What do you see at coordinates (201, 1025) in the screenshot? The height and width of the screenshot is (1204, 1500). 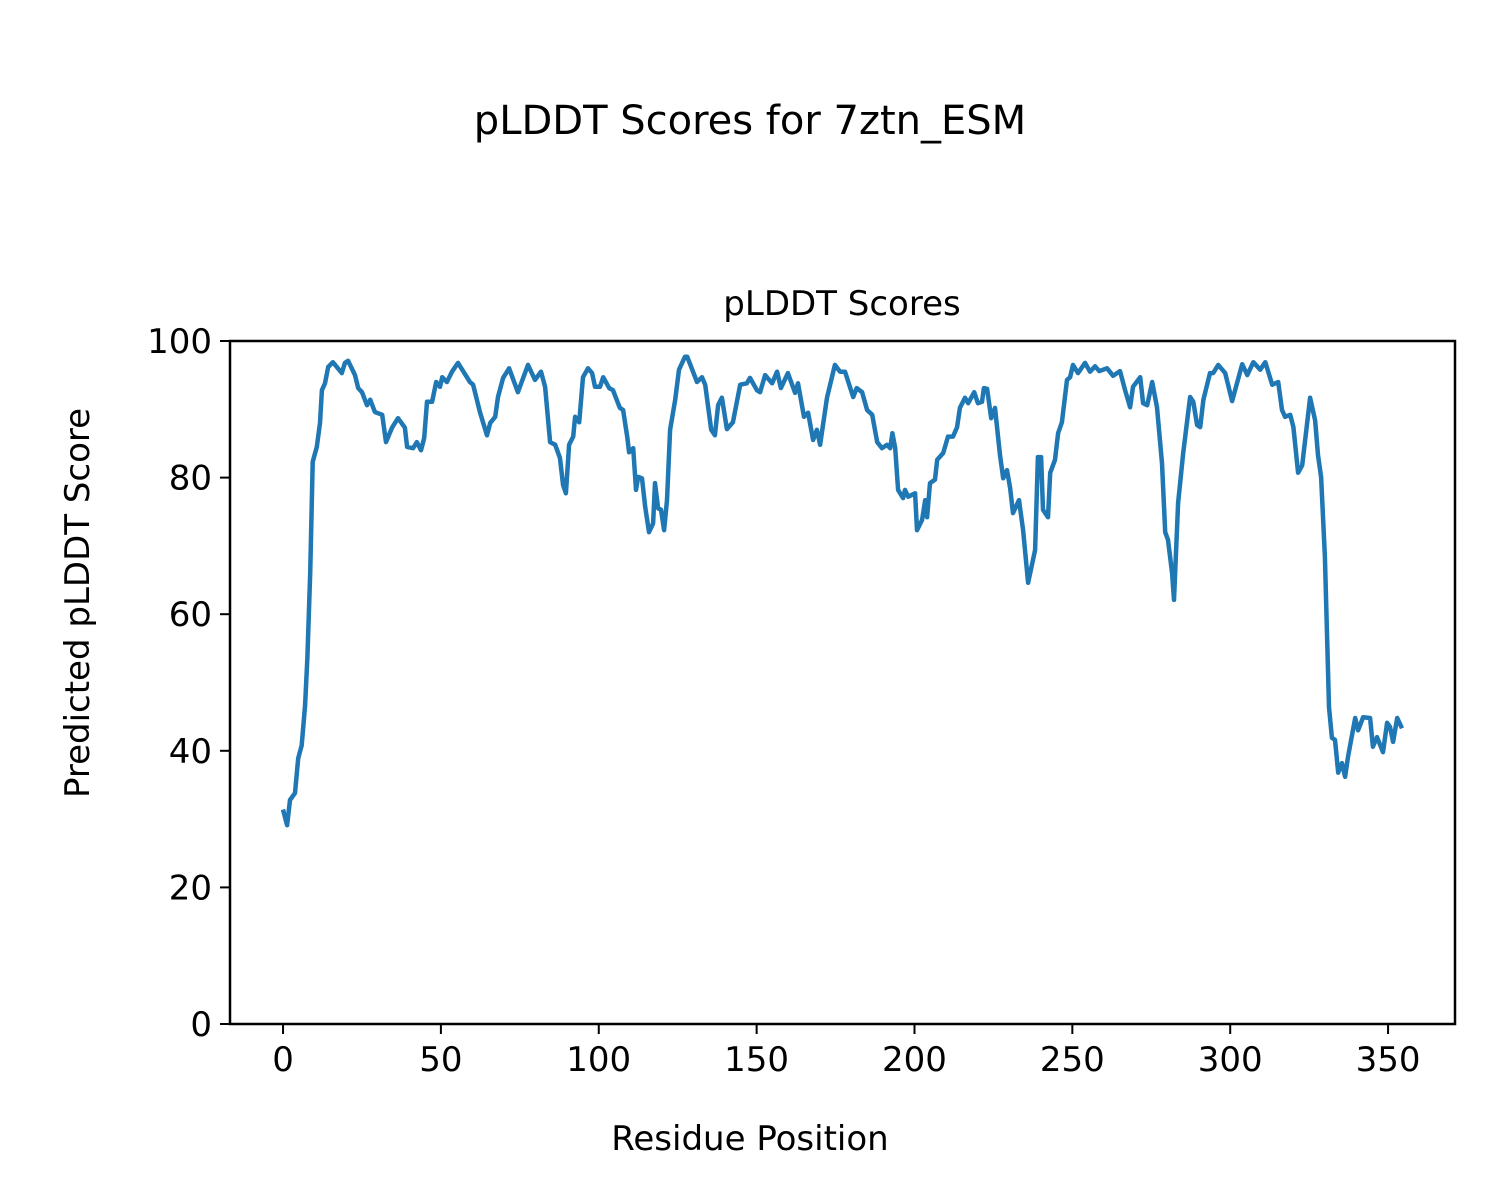 I see `y-tick-label: 0` at bounding box center [201, 1025].